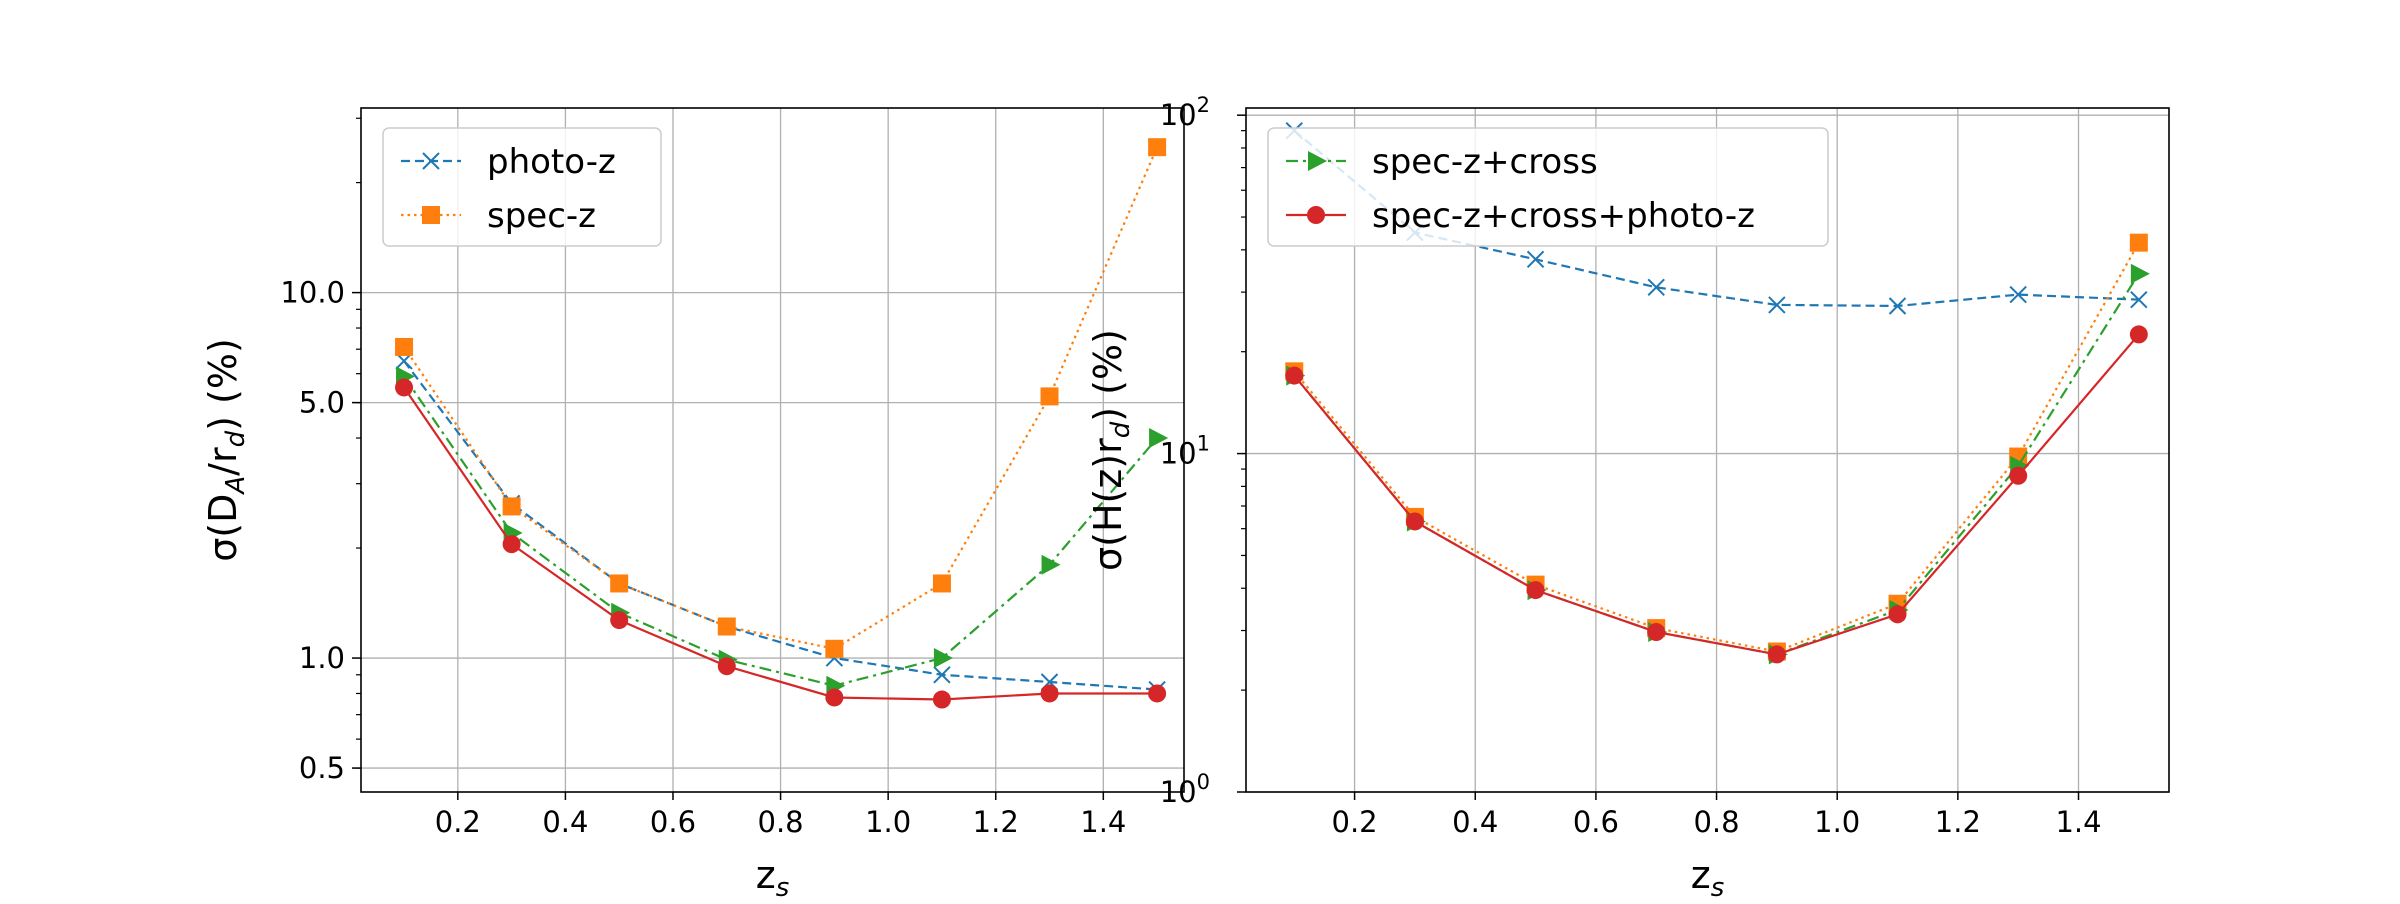 The width and height of the screenshot is (2400, 904). Describe the element at coordinates (322, 403) in the screenshot. I see `y-tick-label: 5.0` at that location.